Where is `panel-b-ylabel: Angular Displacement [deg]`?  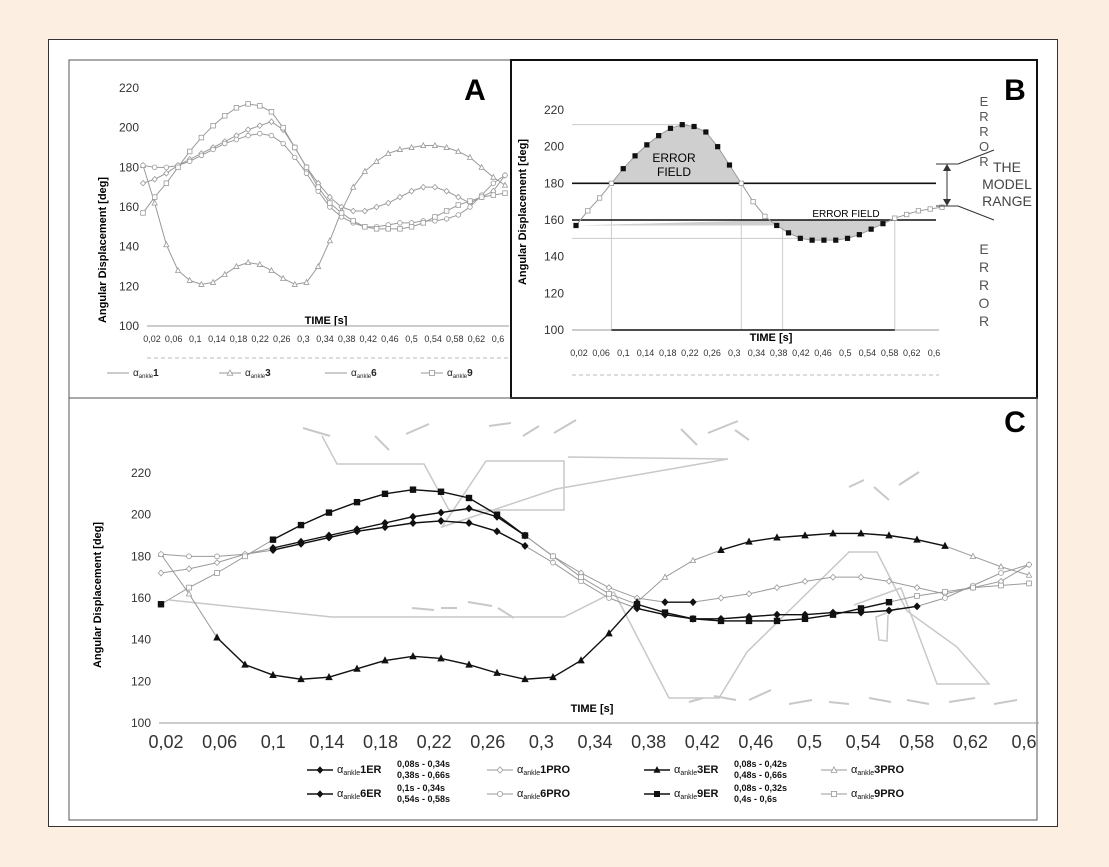
panel-b-ylabel: Angular Displacement [deg] is located at coordinates (523, 212).